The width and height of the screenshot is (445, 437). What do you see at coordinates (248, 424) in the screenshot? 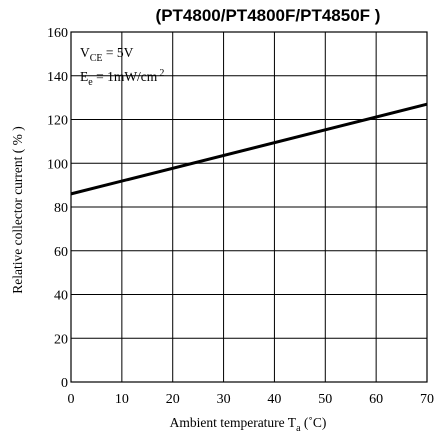
I see `x-axis-label: Ambient temperature Ta (˚C)` at bounding box center [248, 424].